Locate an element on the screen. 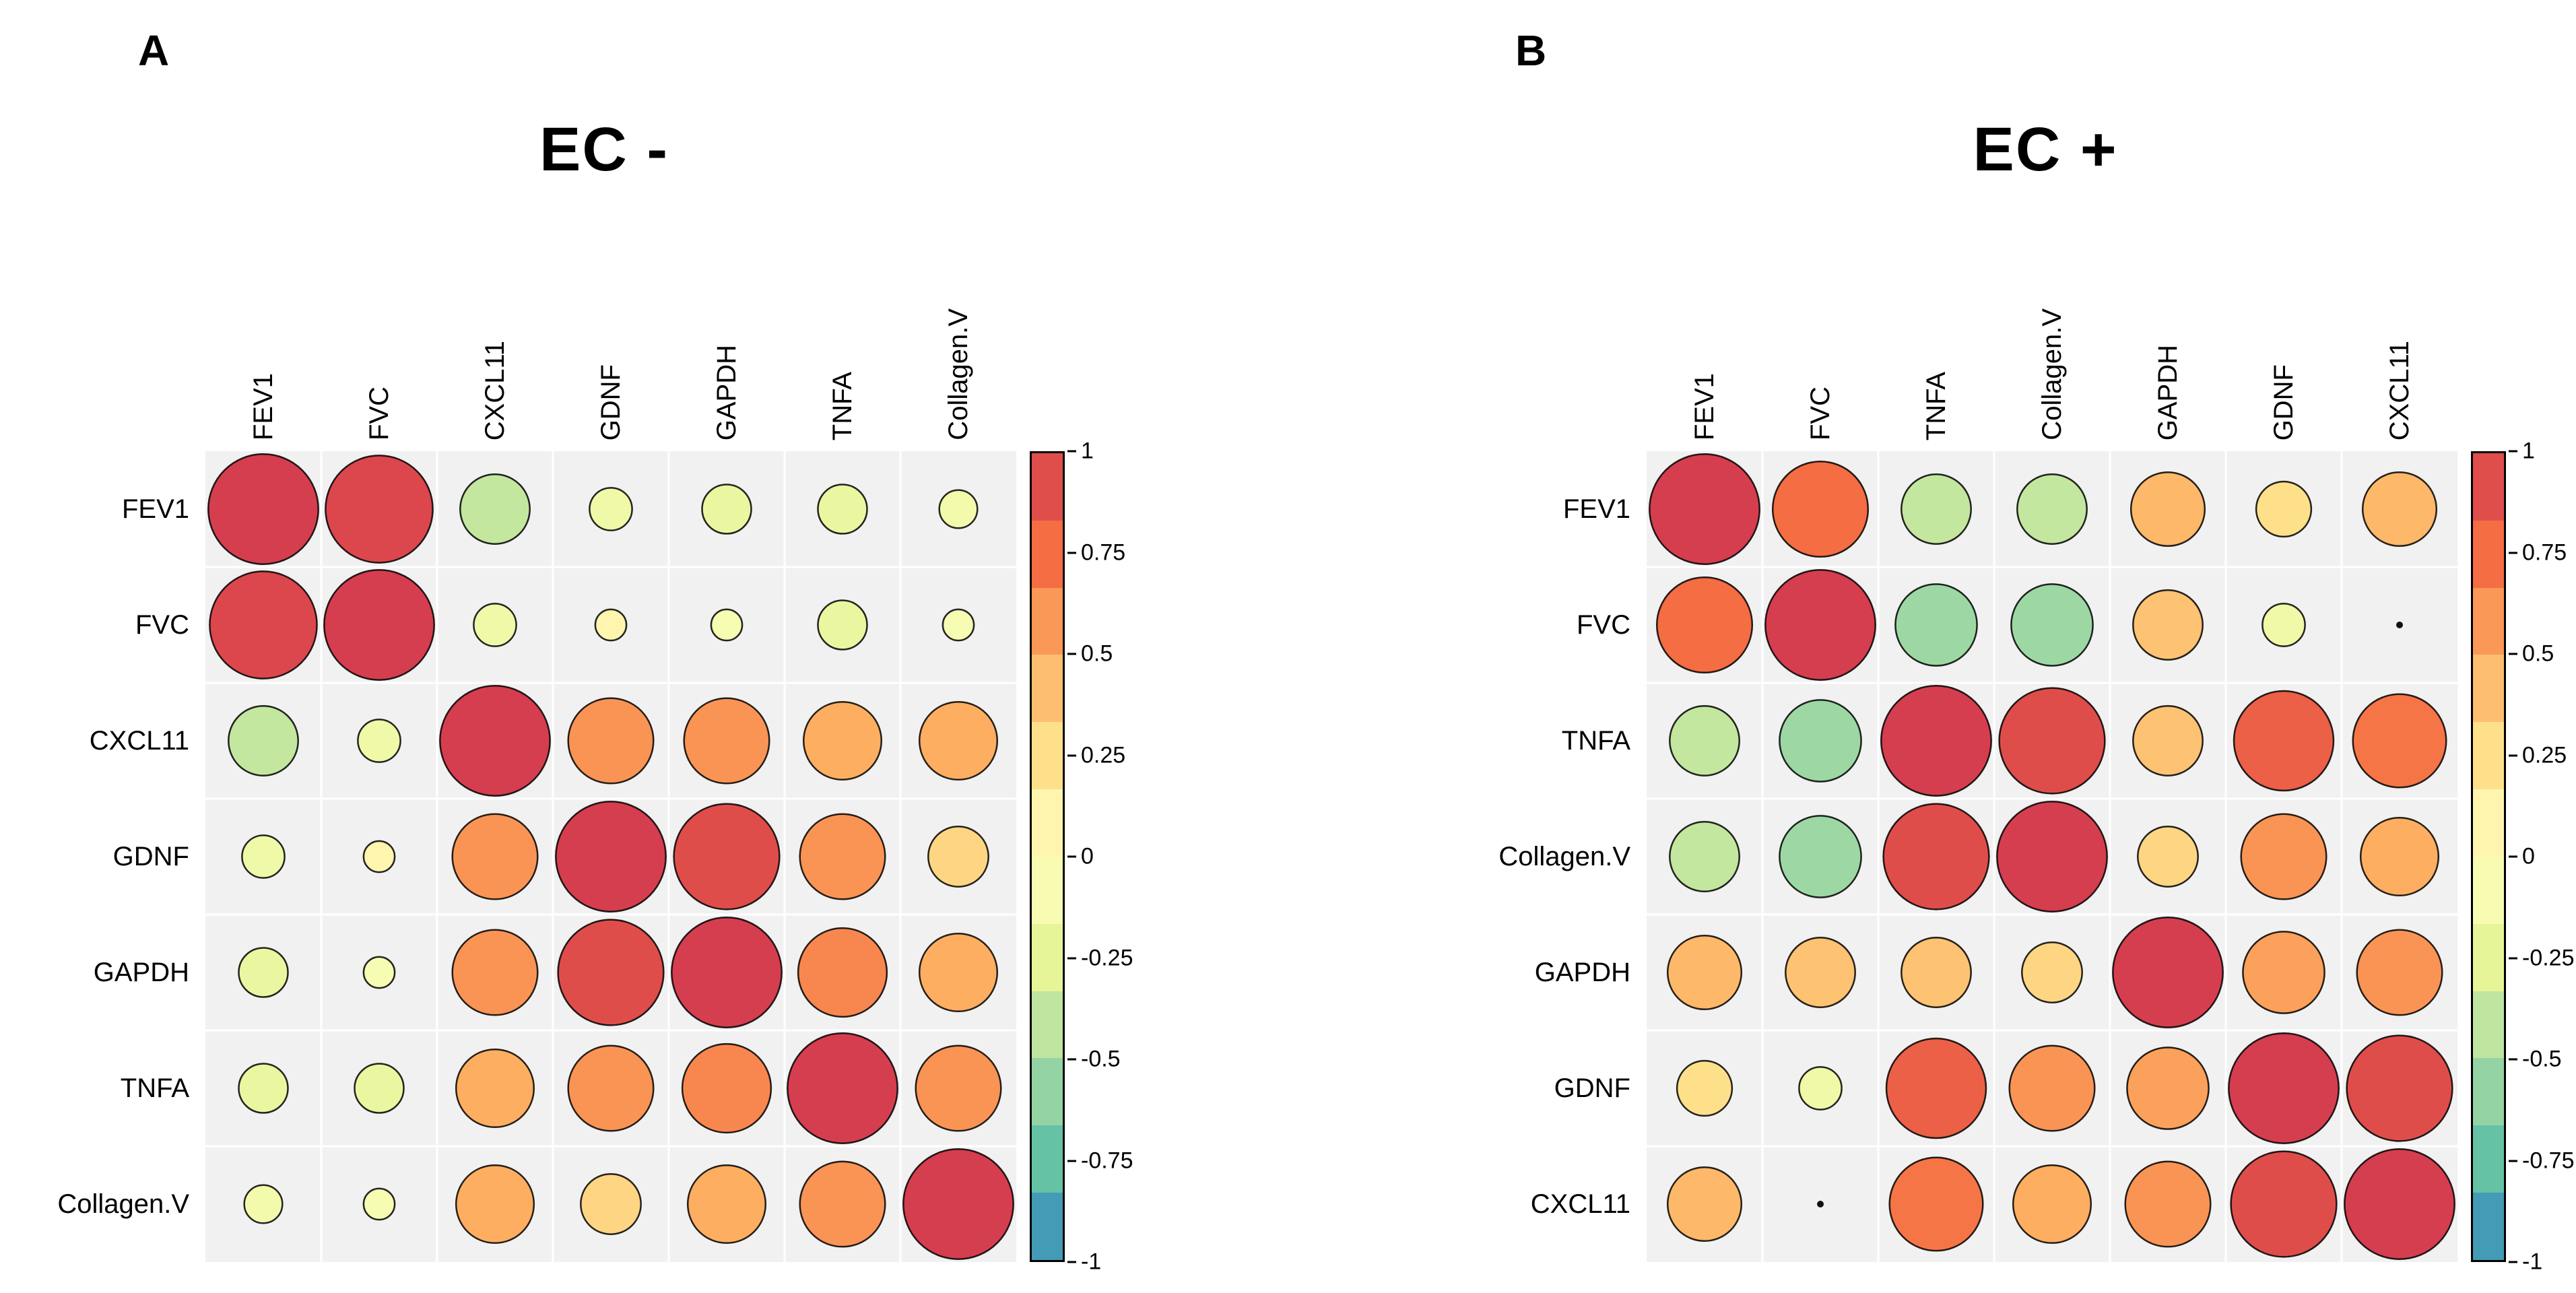  panel-title-ec-negative: EC - is located at coordinates (604, 149).